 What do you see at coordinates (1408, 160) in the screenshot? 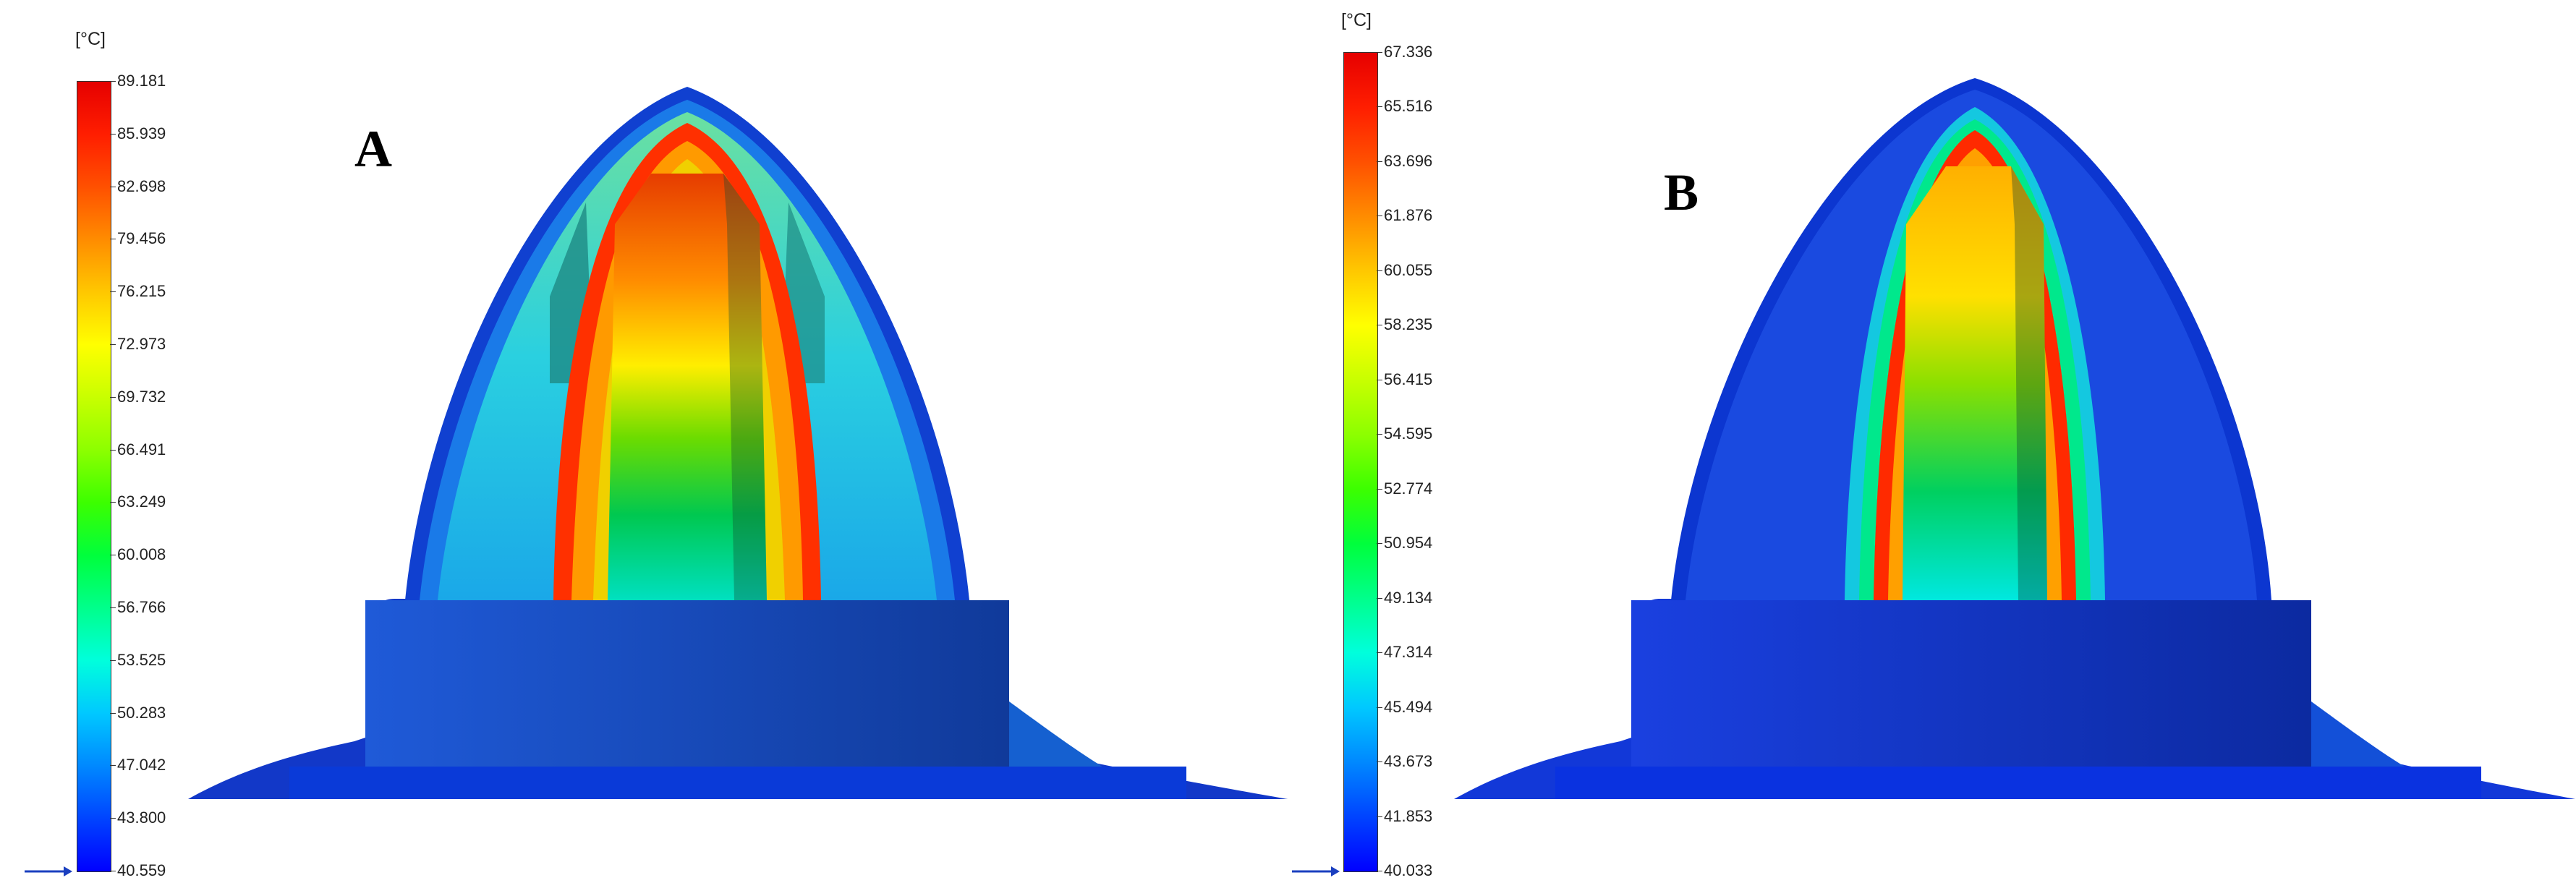
I see `color-scale-tick-label: 63.696` at bounding box center [1408, 160].